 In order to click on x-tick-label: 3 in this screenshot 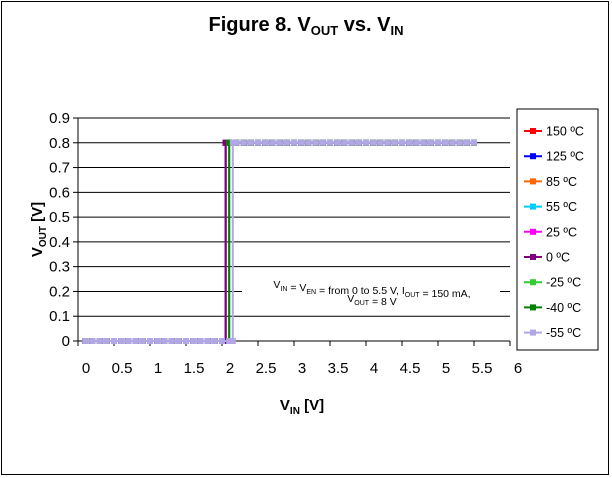, I will do `click(302, 368)`.